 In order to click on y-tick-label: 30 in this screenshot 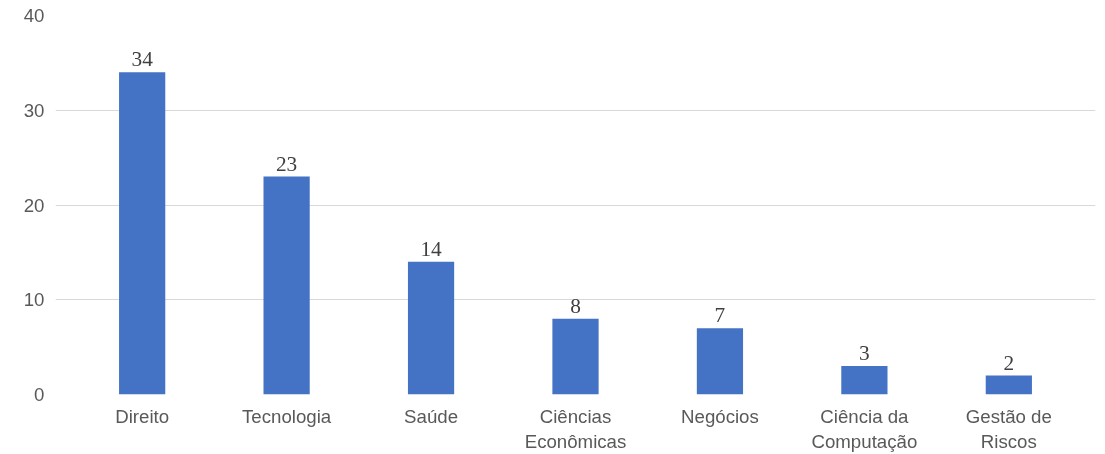, I will do `click(34, 110)`.